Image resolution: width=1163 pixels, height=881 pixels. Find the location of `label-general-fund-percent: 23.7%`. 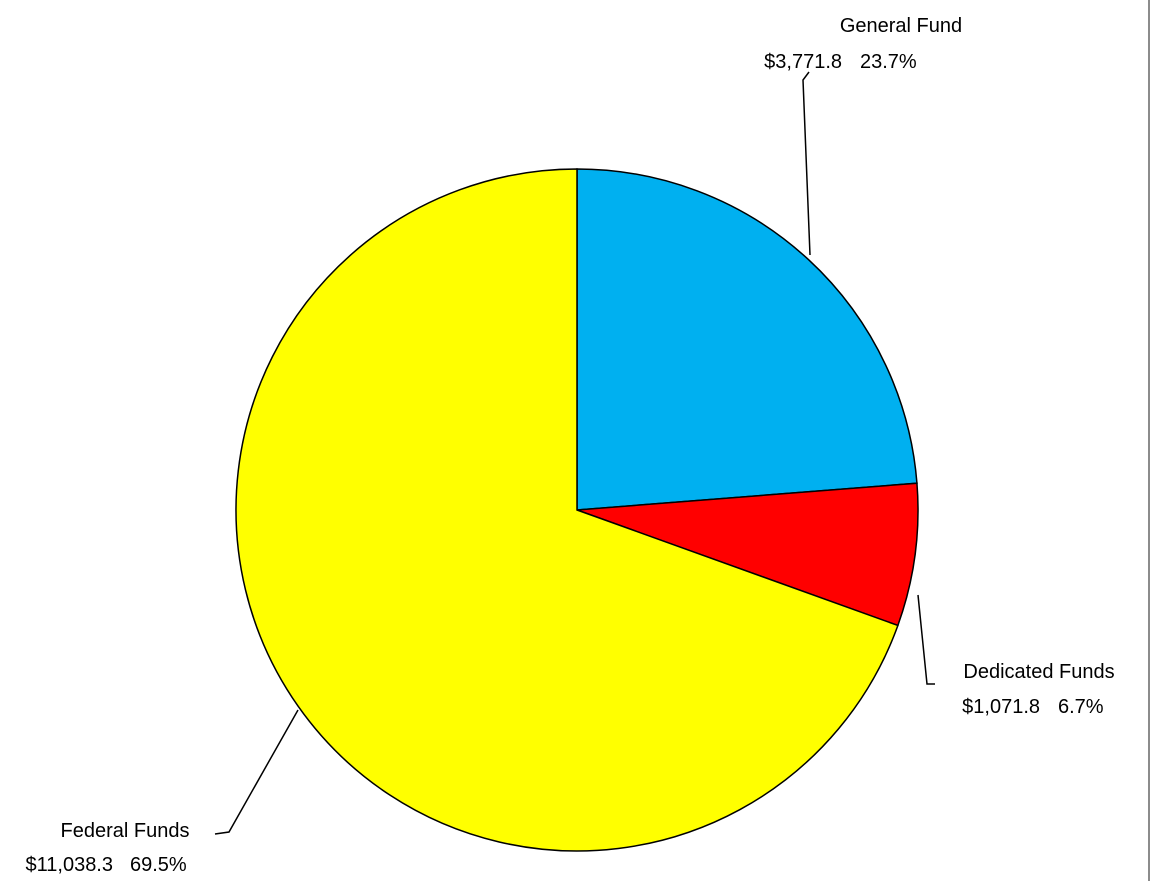

label-general-fund-percent: 23.7% is located at coordinates (888, 62).